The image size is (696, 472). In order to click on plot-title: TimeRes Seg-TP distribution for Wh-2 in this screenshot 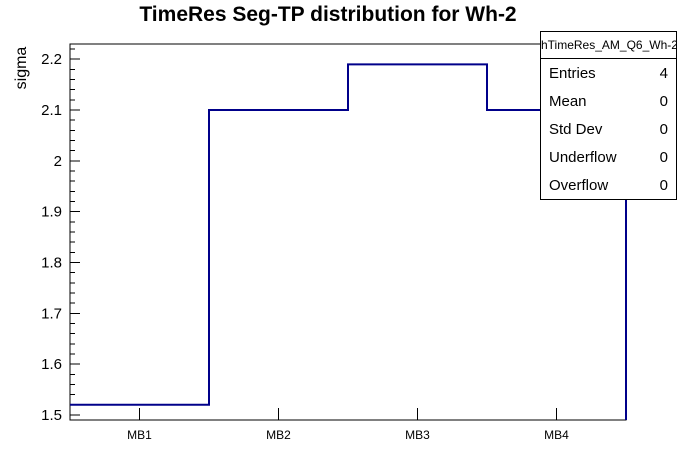, I will do `click(328, 14)`.